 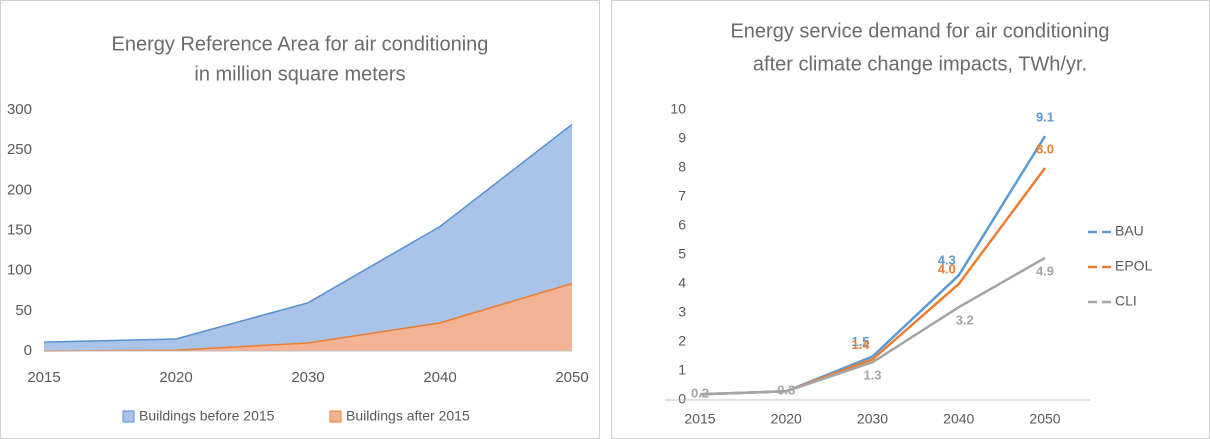 What do you see at coordinates (1045, 117) in the screenshot?
I see `data-label: 9.1` at bounding box center [1045, 117].